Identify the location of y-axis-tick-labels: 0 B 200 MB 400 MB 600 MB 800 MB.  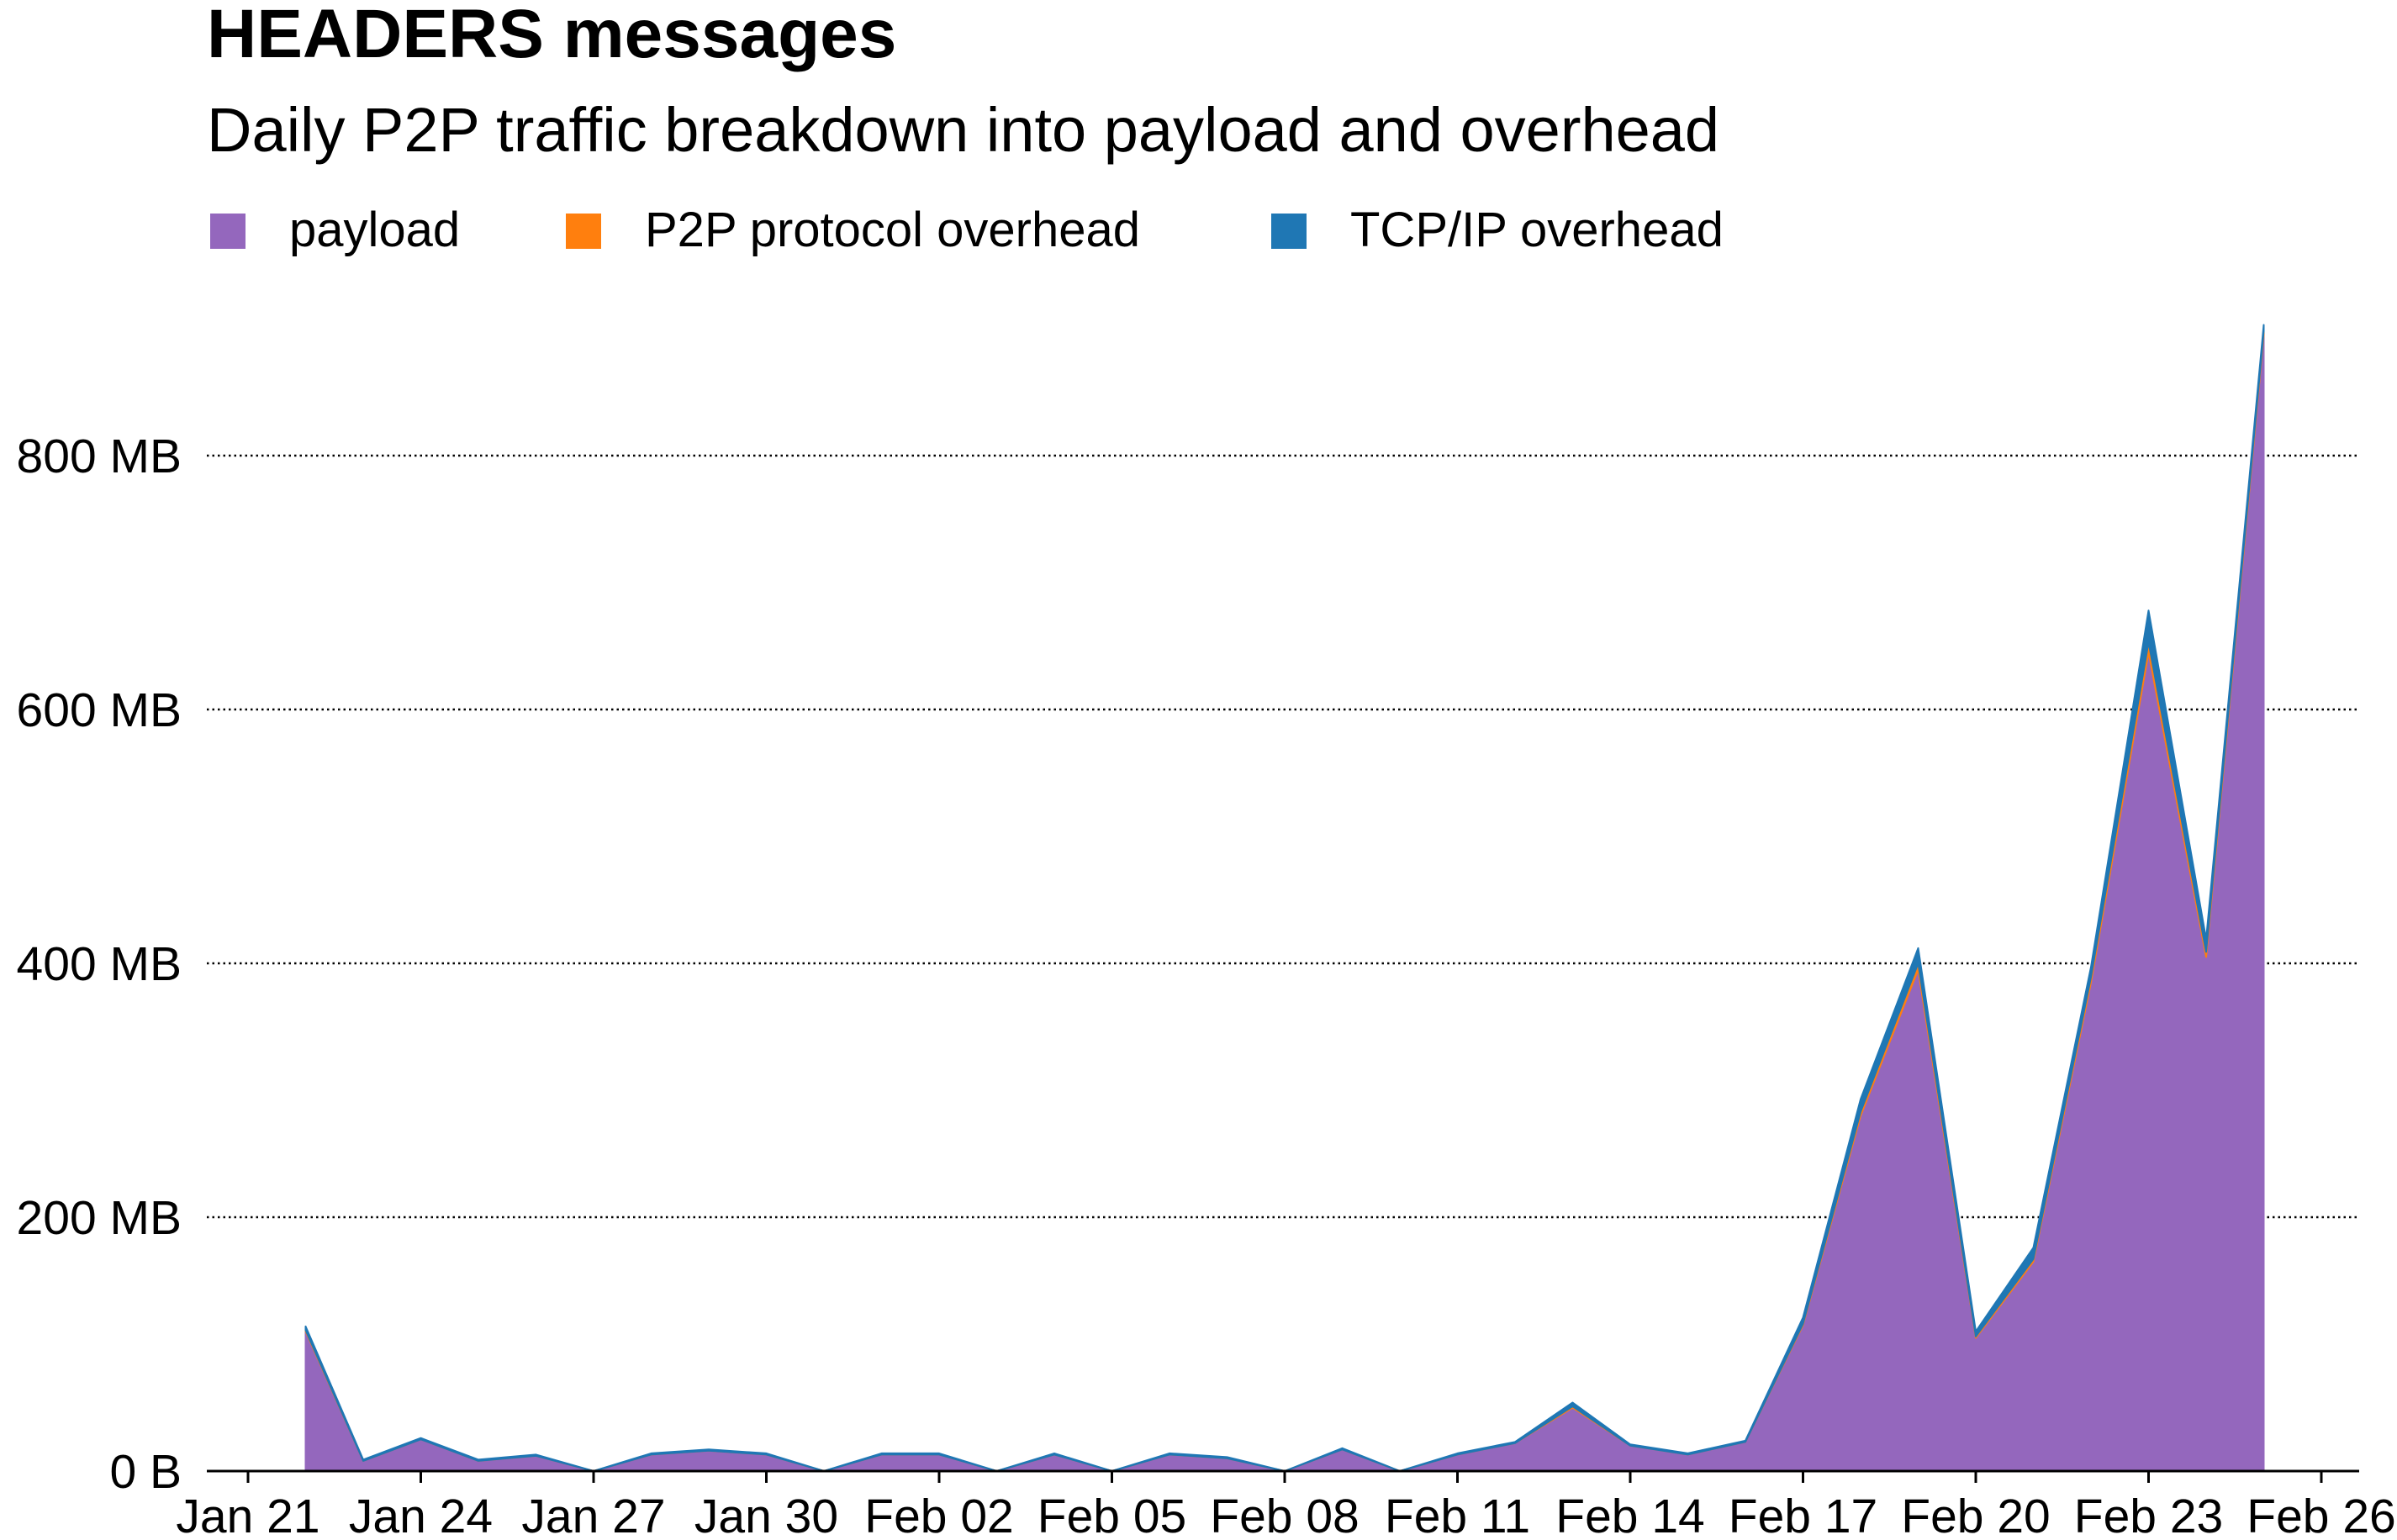
(99, 964).